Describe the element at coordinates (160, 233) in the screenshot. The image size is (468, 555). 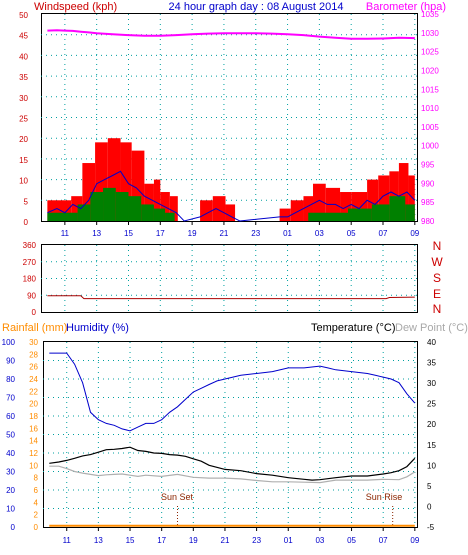
I see `wind-xtick-17: 17` at that location.